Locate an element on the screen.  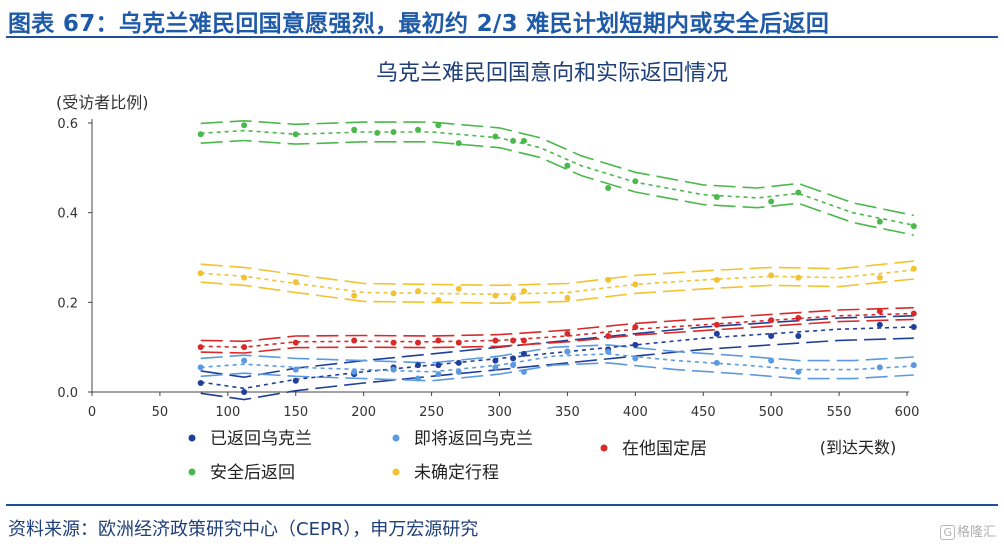
x-tick-label: 0 is located at coordinates (92, 412).